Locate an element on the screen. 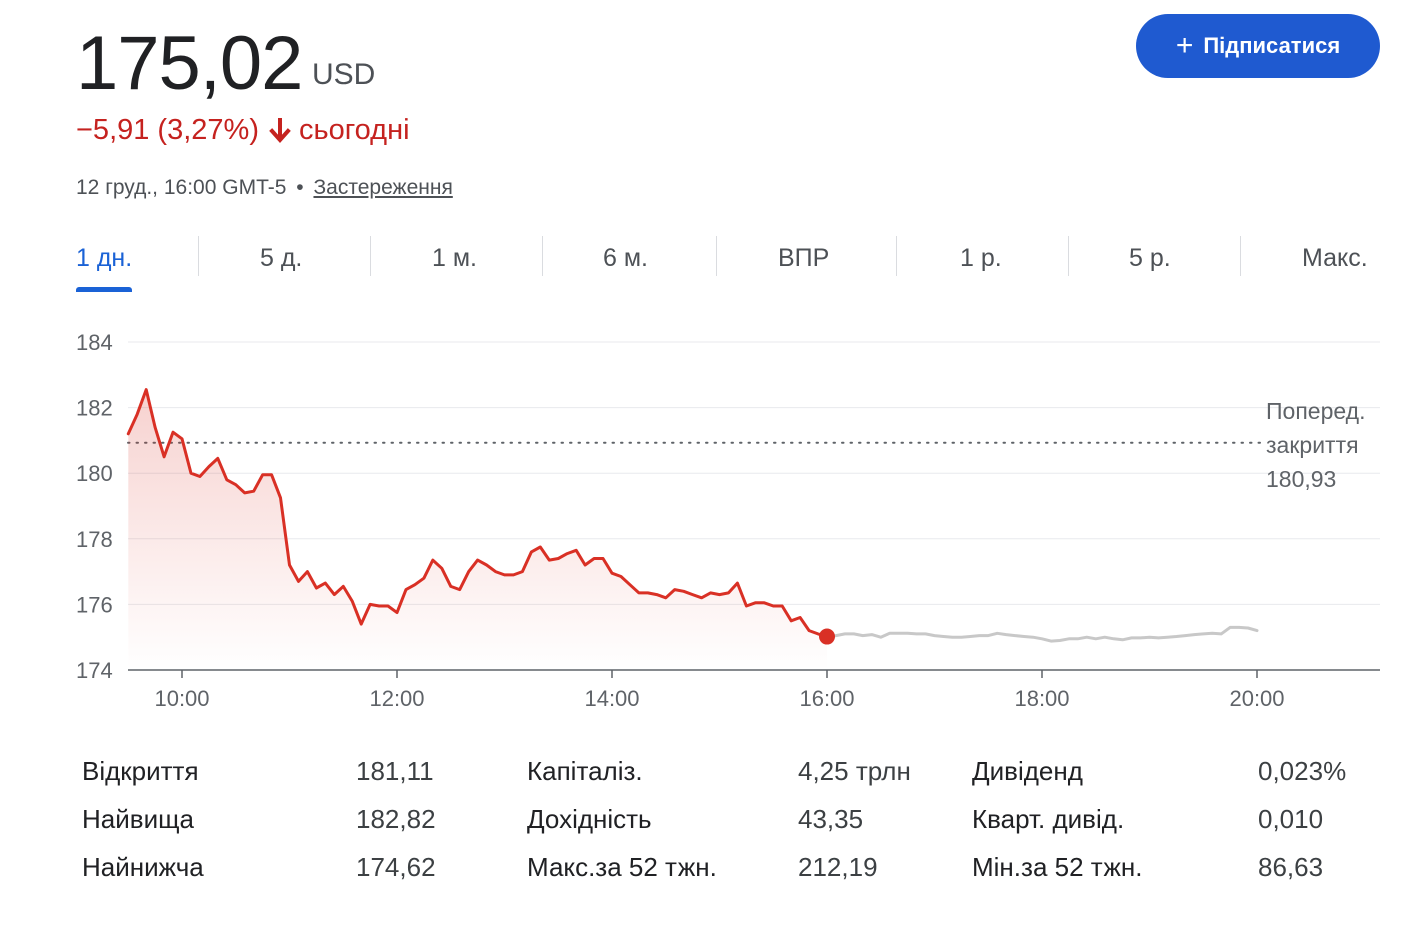  tab-label: 5 д. is located at coordinates (281, 258).